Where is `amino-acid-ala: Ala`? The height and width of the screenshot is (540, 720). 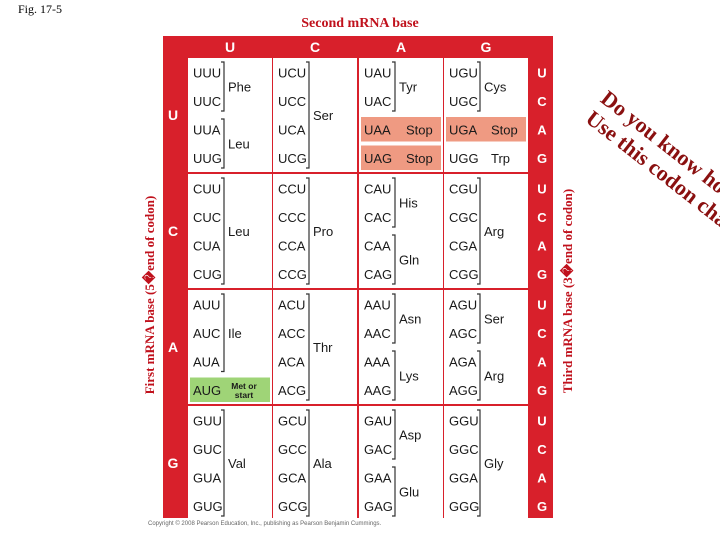 amino-acid-ala: Ala is located at coordinates (323, 463).